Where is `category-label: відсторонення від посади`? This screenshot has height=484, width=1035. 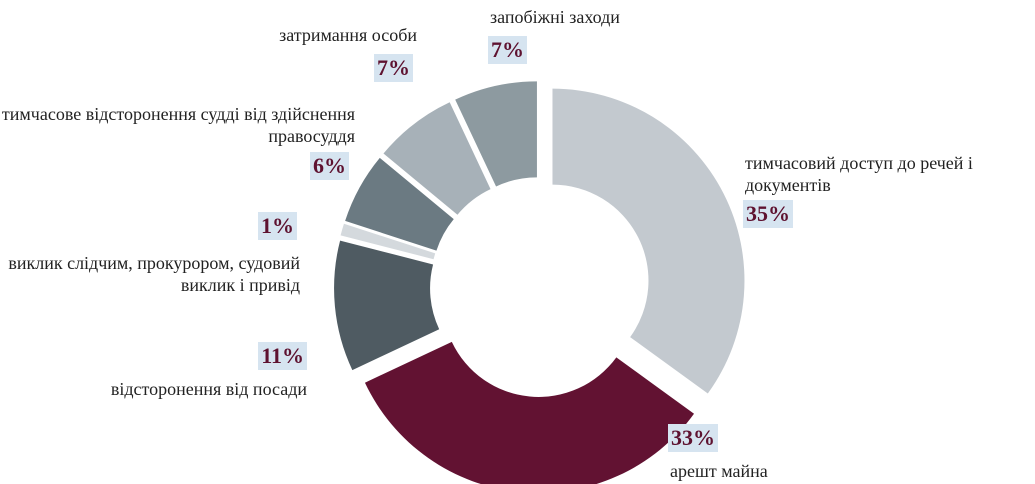
category-label: відсторонення від посади is located at coordinates (208, 389).